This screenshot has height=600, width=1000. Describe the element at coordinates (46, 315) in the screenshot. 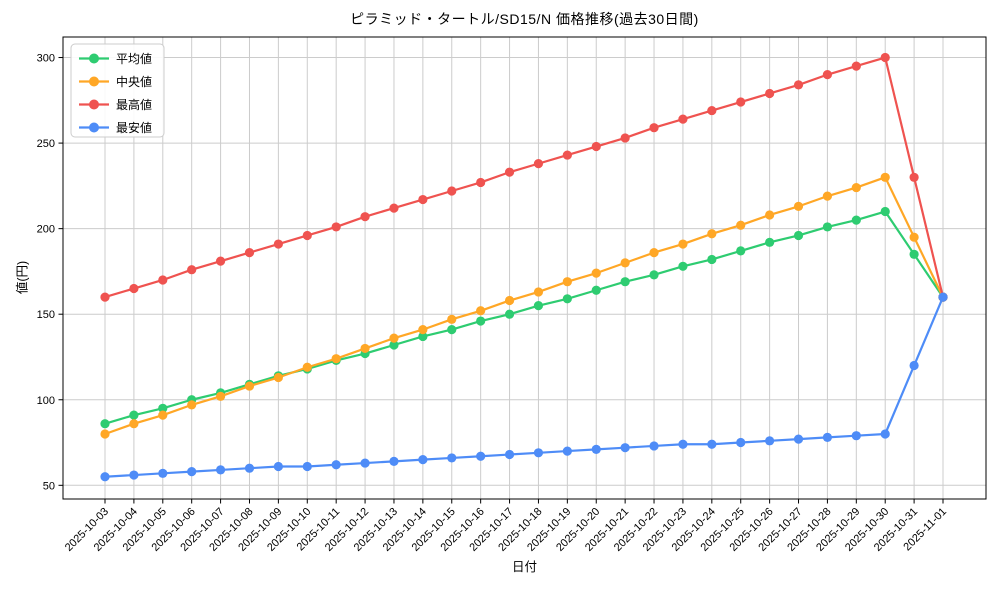

I see `y-tick-label: 150` at that location.